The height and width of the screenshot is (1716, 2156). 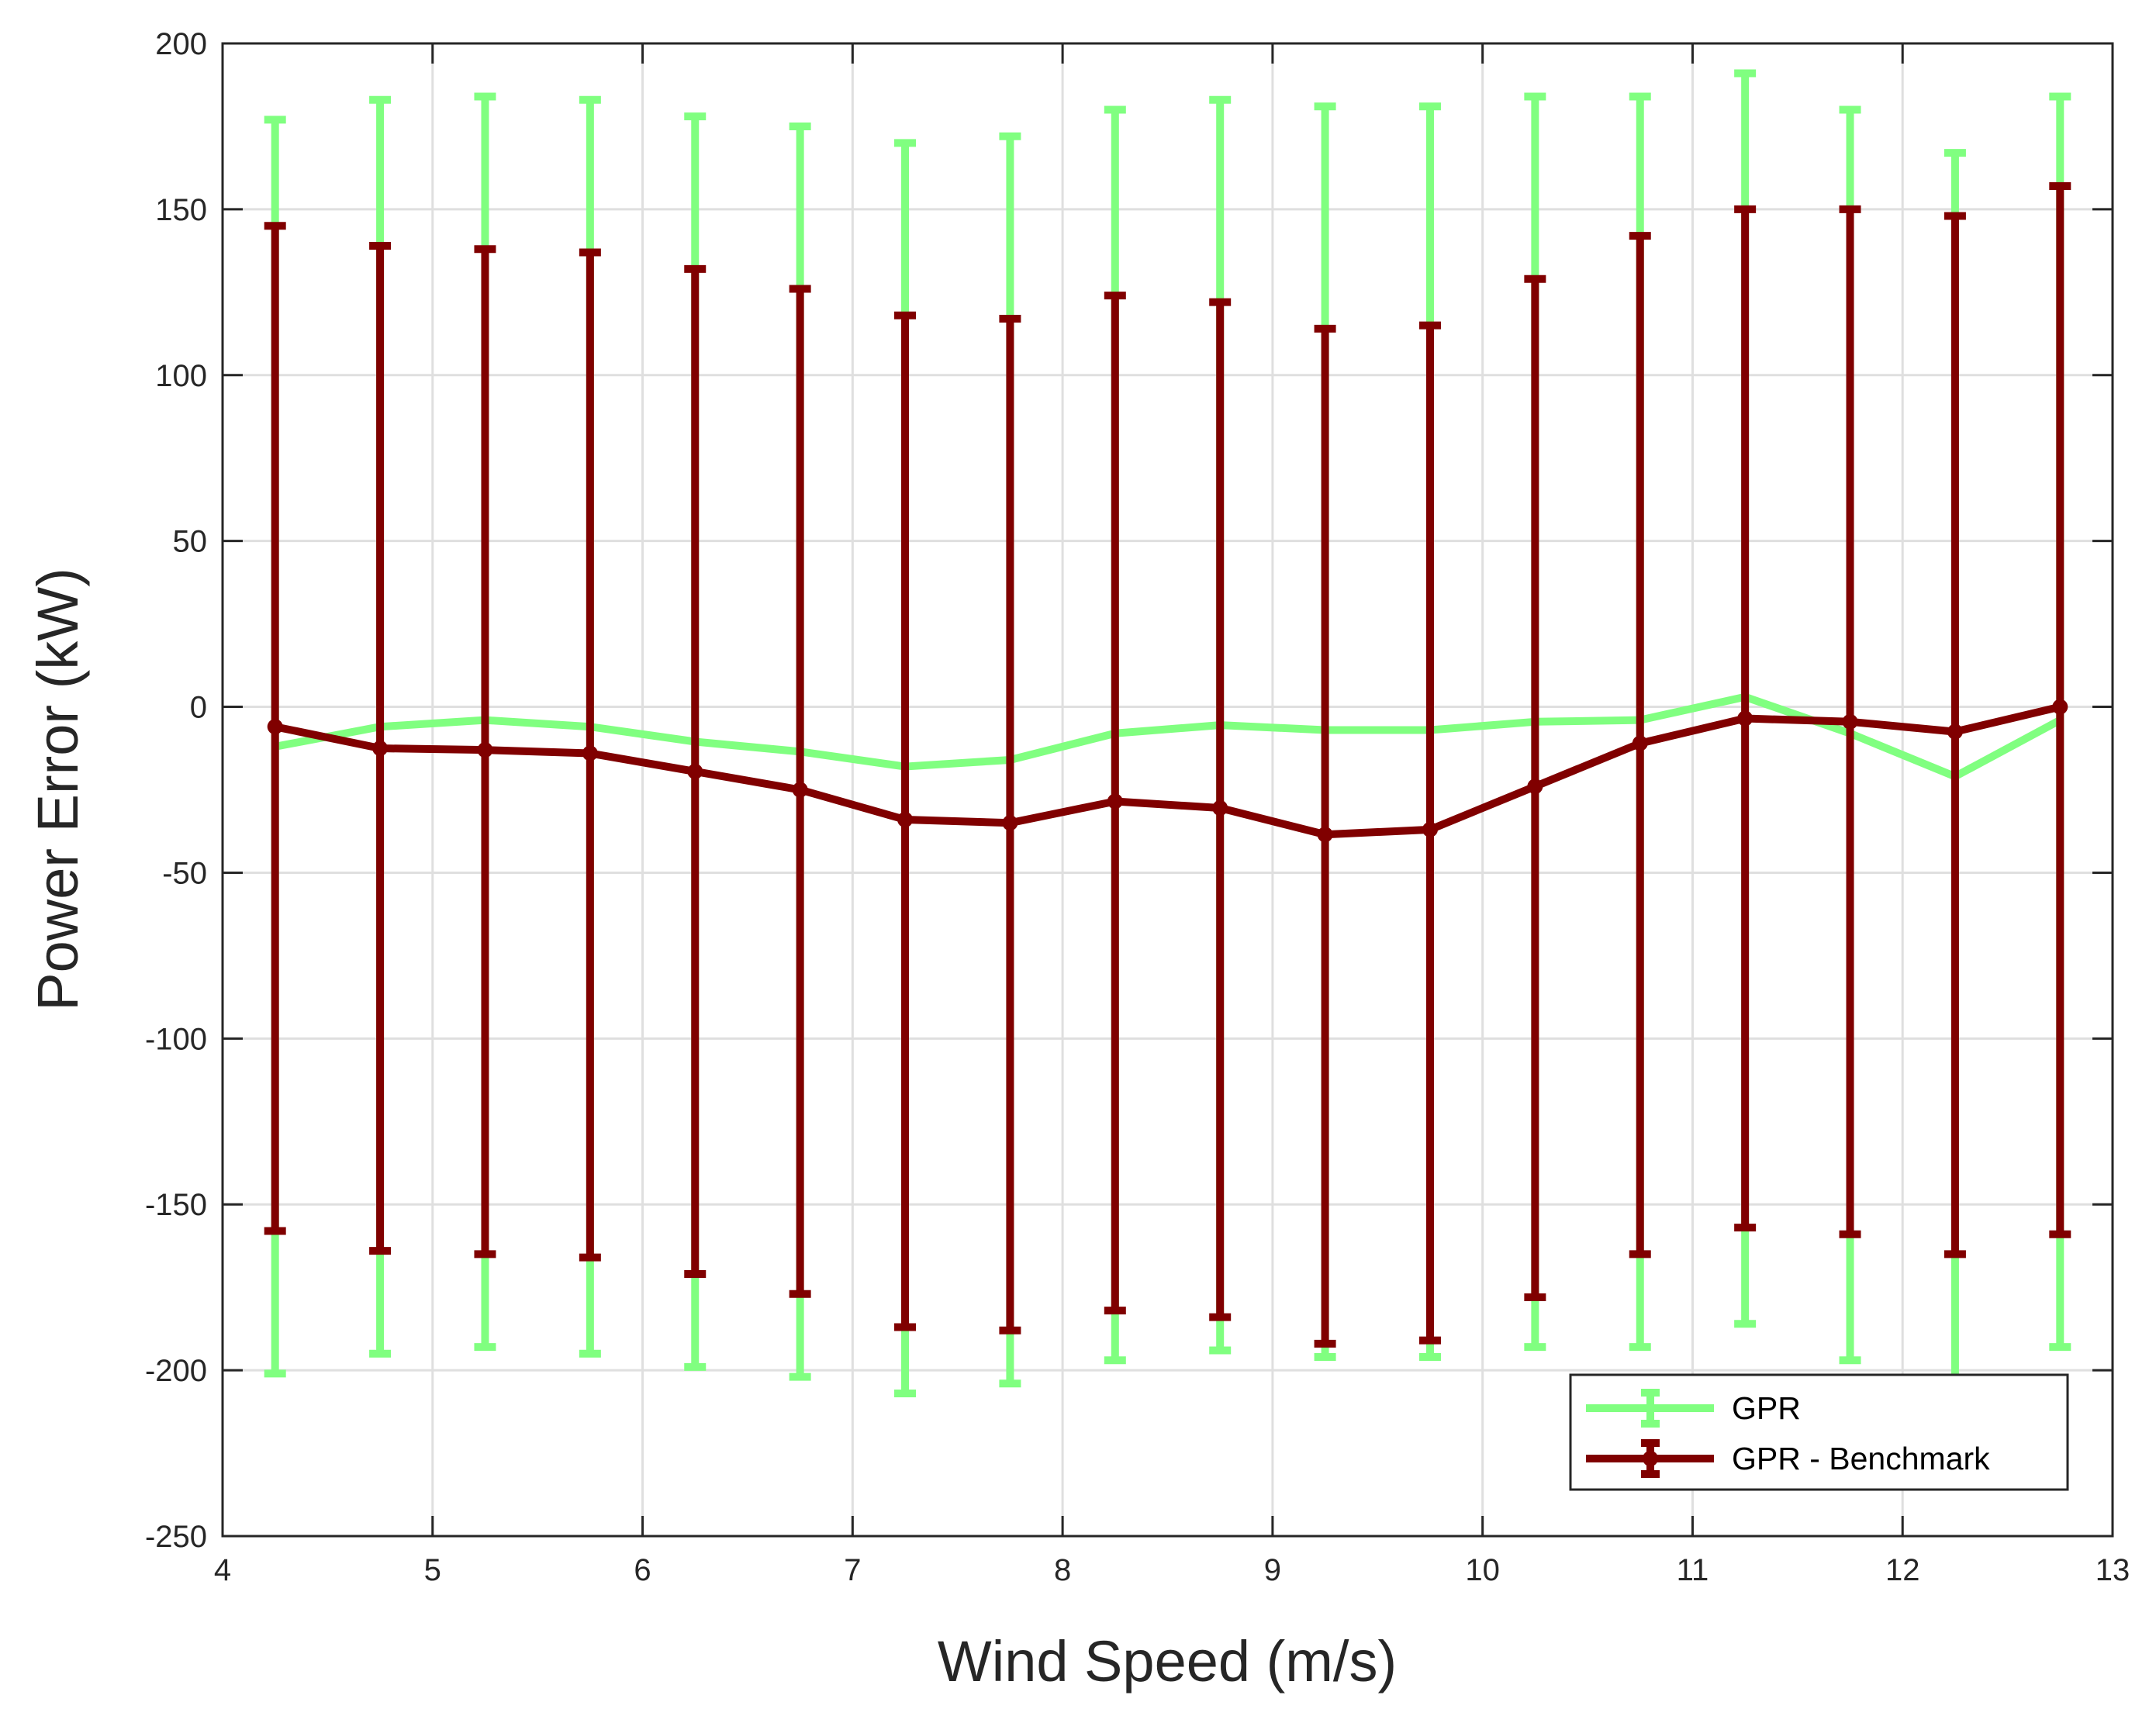 What do you see at coordinates (1650, 1458) in the screenshot?
I see `legend-marker-gpr-benchmark` at bounding box center [1650, 1458].